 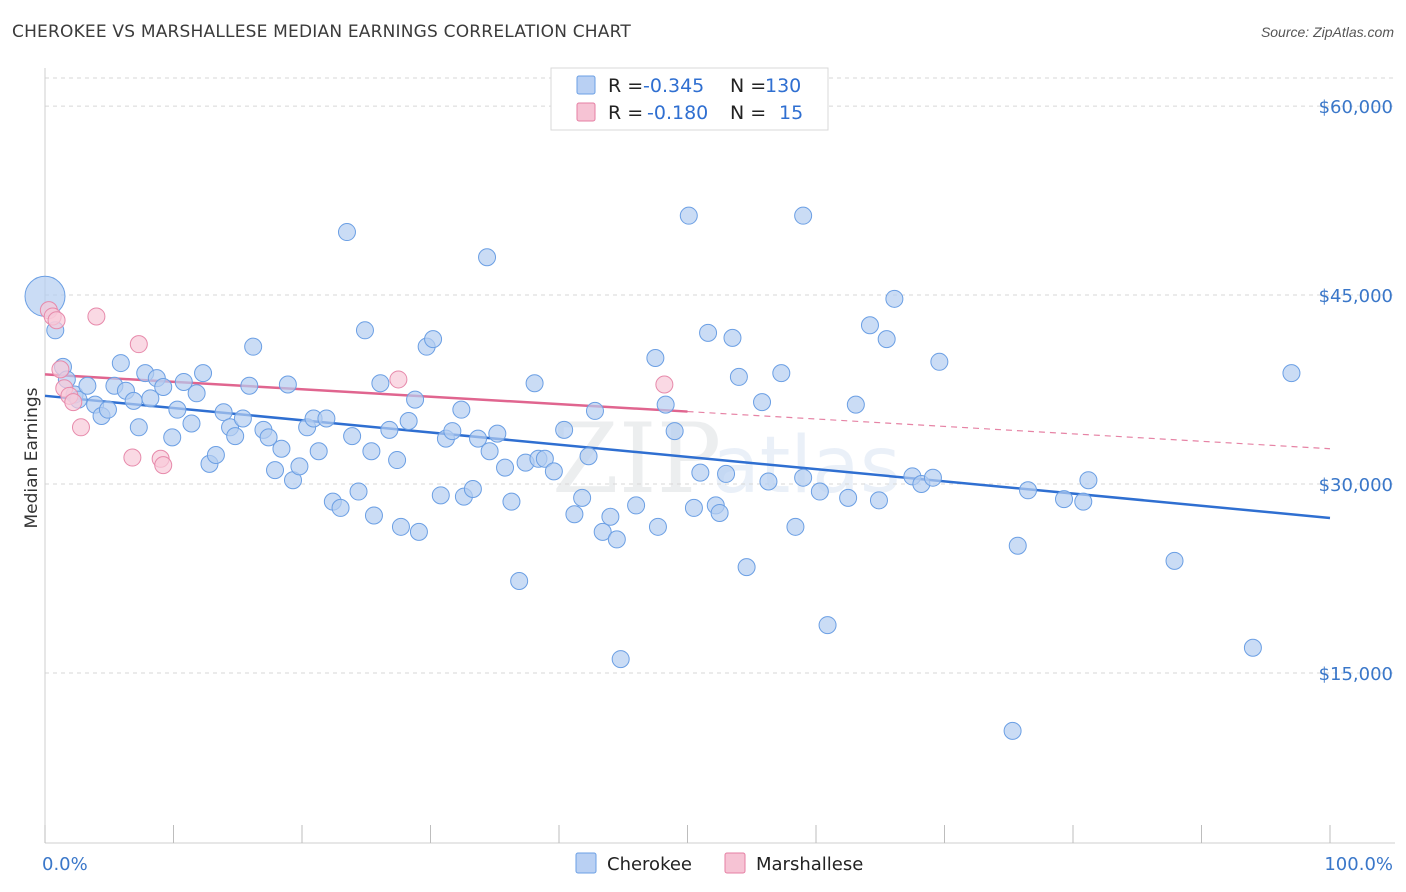 I want to click on x-tick-label: 100.0%, so click(x=1358, y=864).